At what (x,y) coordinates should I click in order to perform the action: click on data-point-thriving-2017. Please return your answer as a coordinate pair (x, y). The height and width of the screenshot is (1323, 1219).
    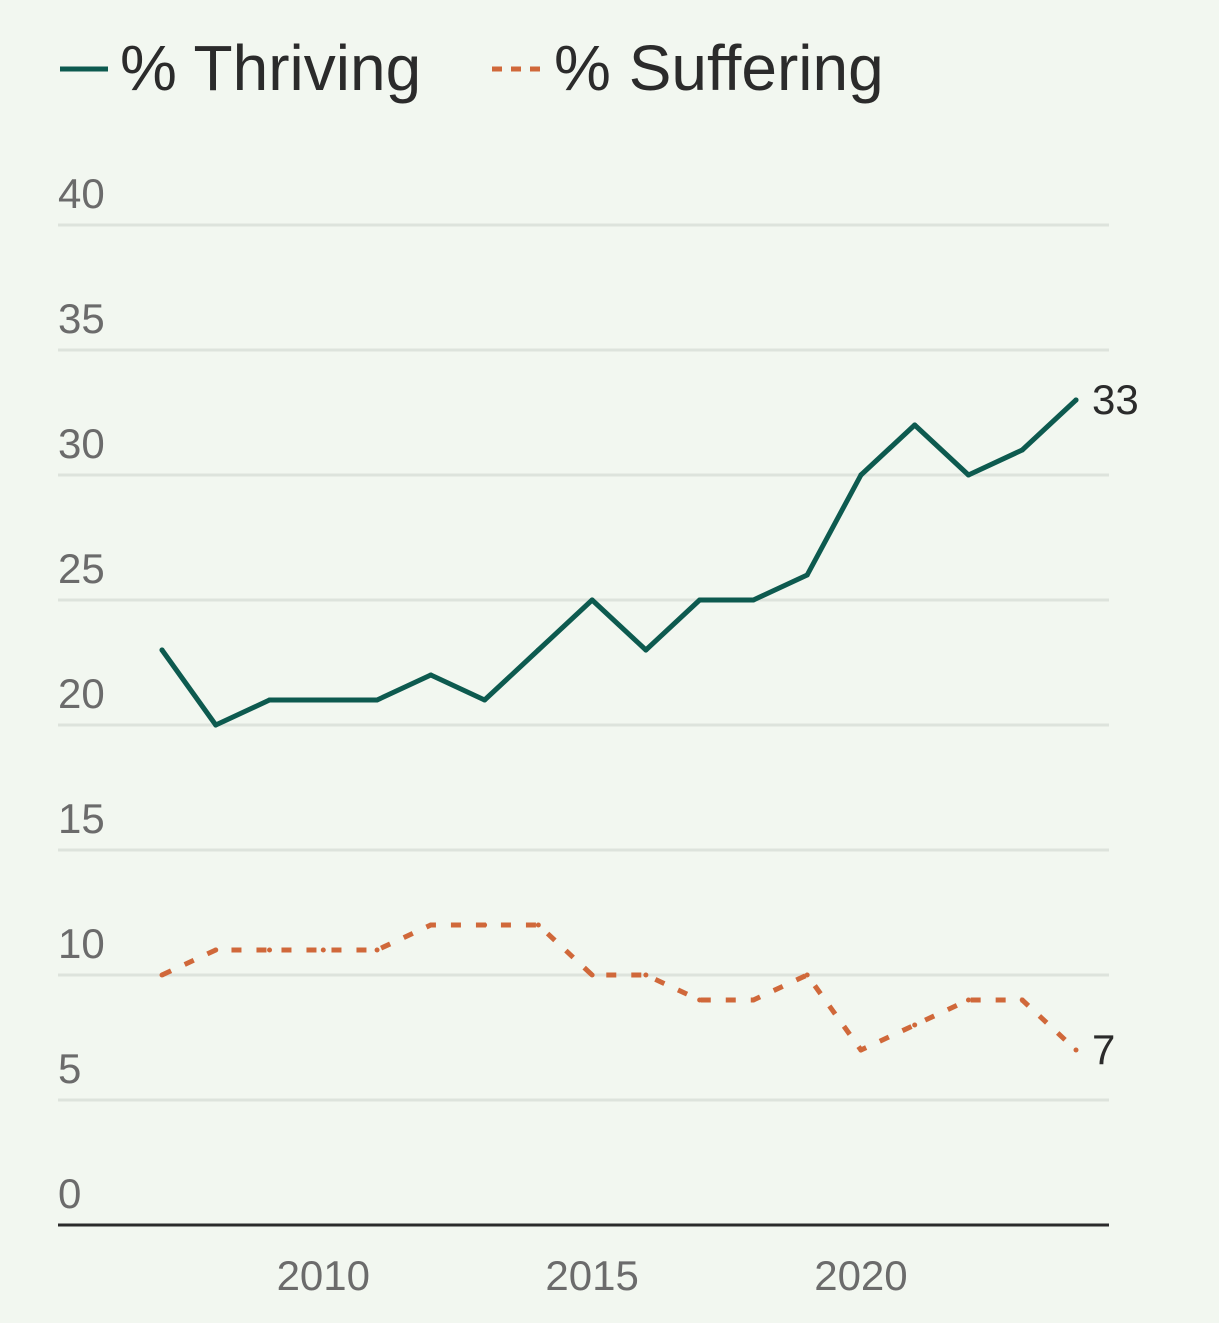
    Looking at the image, I should click on (700, 600).